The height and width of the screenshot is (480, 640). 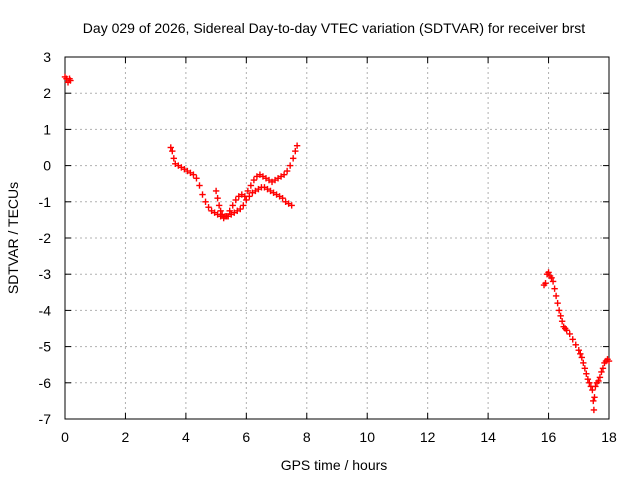 I want to click on x-tick-label: 16, so click(x=549, y=437).